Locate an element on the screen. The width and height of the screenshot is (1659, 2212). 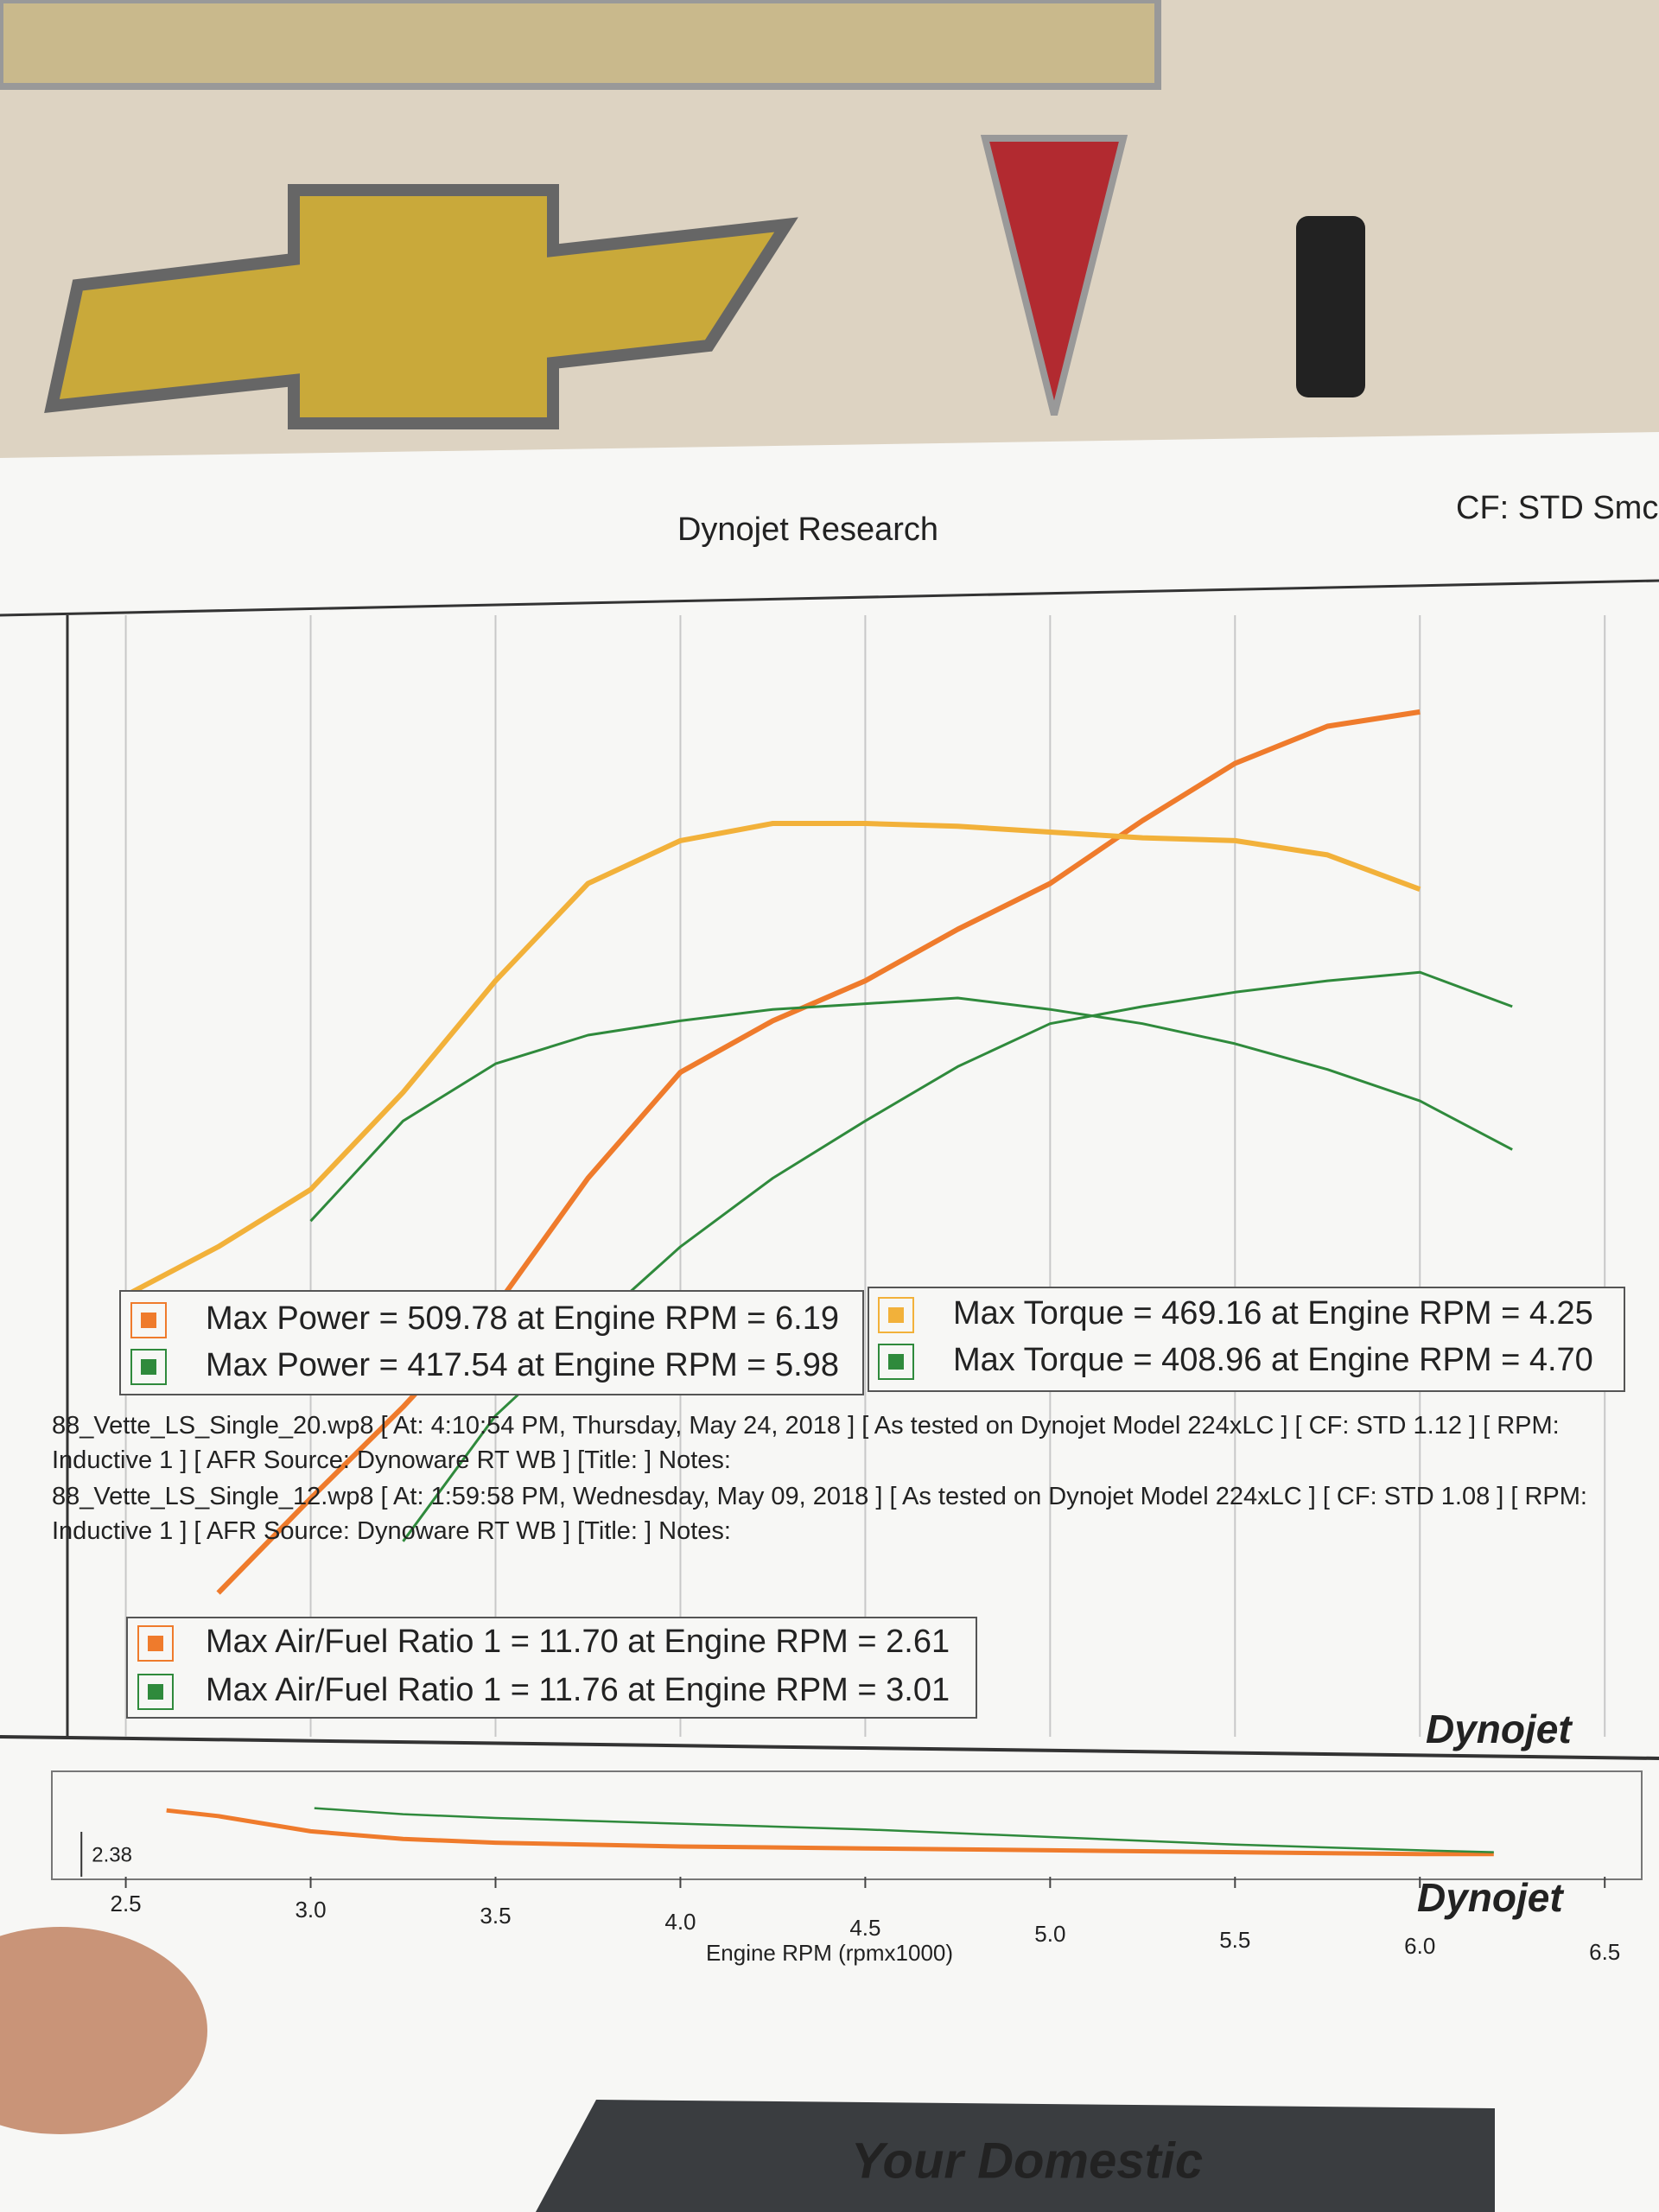
legend-label: Max Power = 509.78 at Engine RPM = 6.19 is located at coordinates (522, 1318).